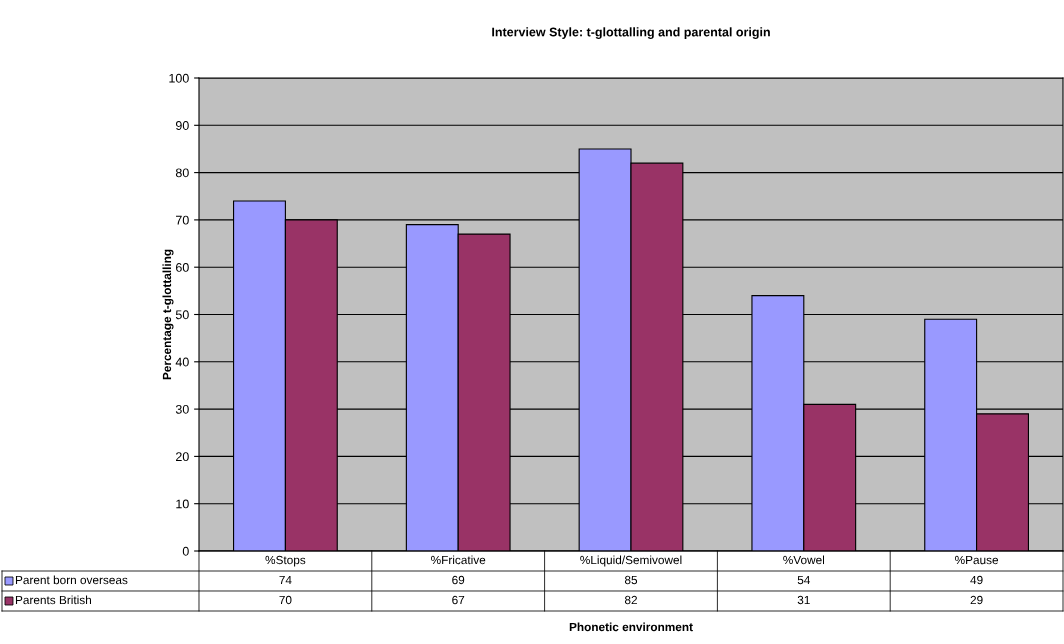 The height and width of the screenshot is (644, 1064). Describe the element at coordinates (804, 580) in the screenshot. I see `data-label: 54` at that location.